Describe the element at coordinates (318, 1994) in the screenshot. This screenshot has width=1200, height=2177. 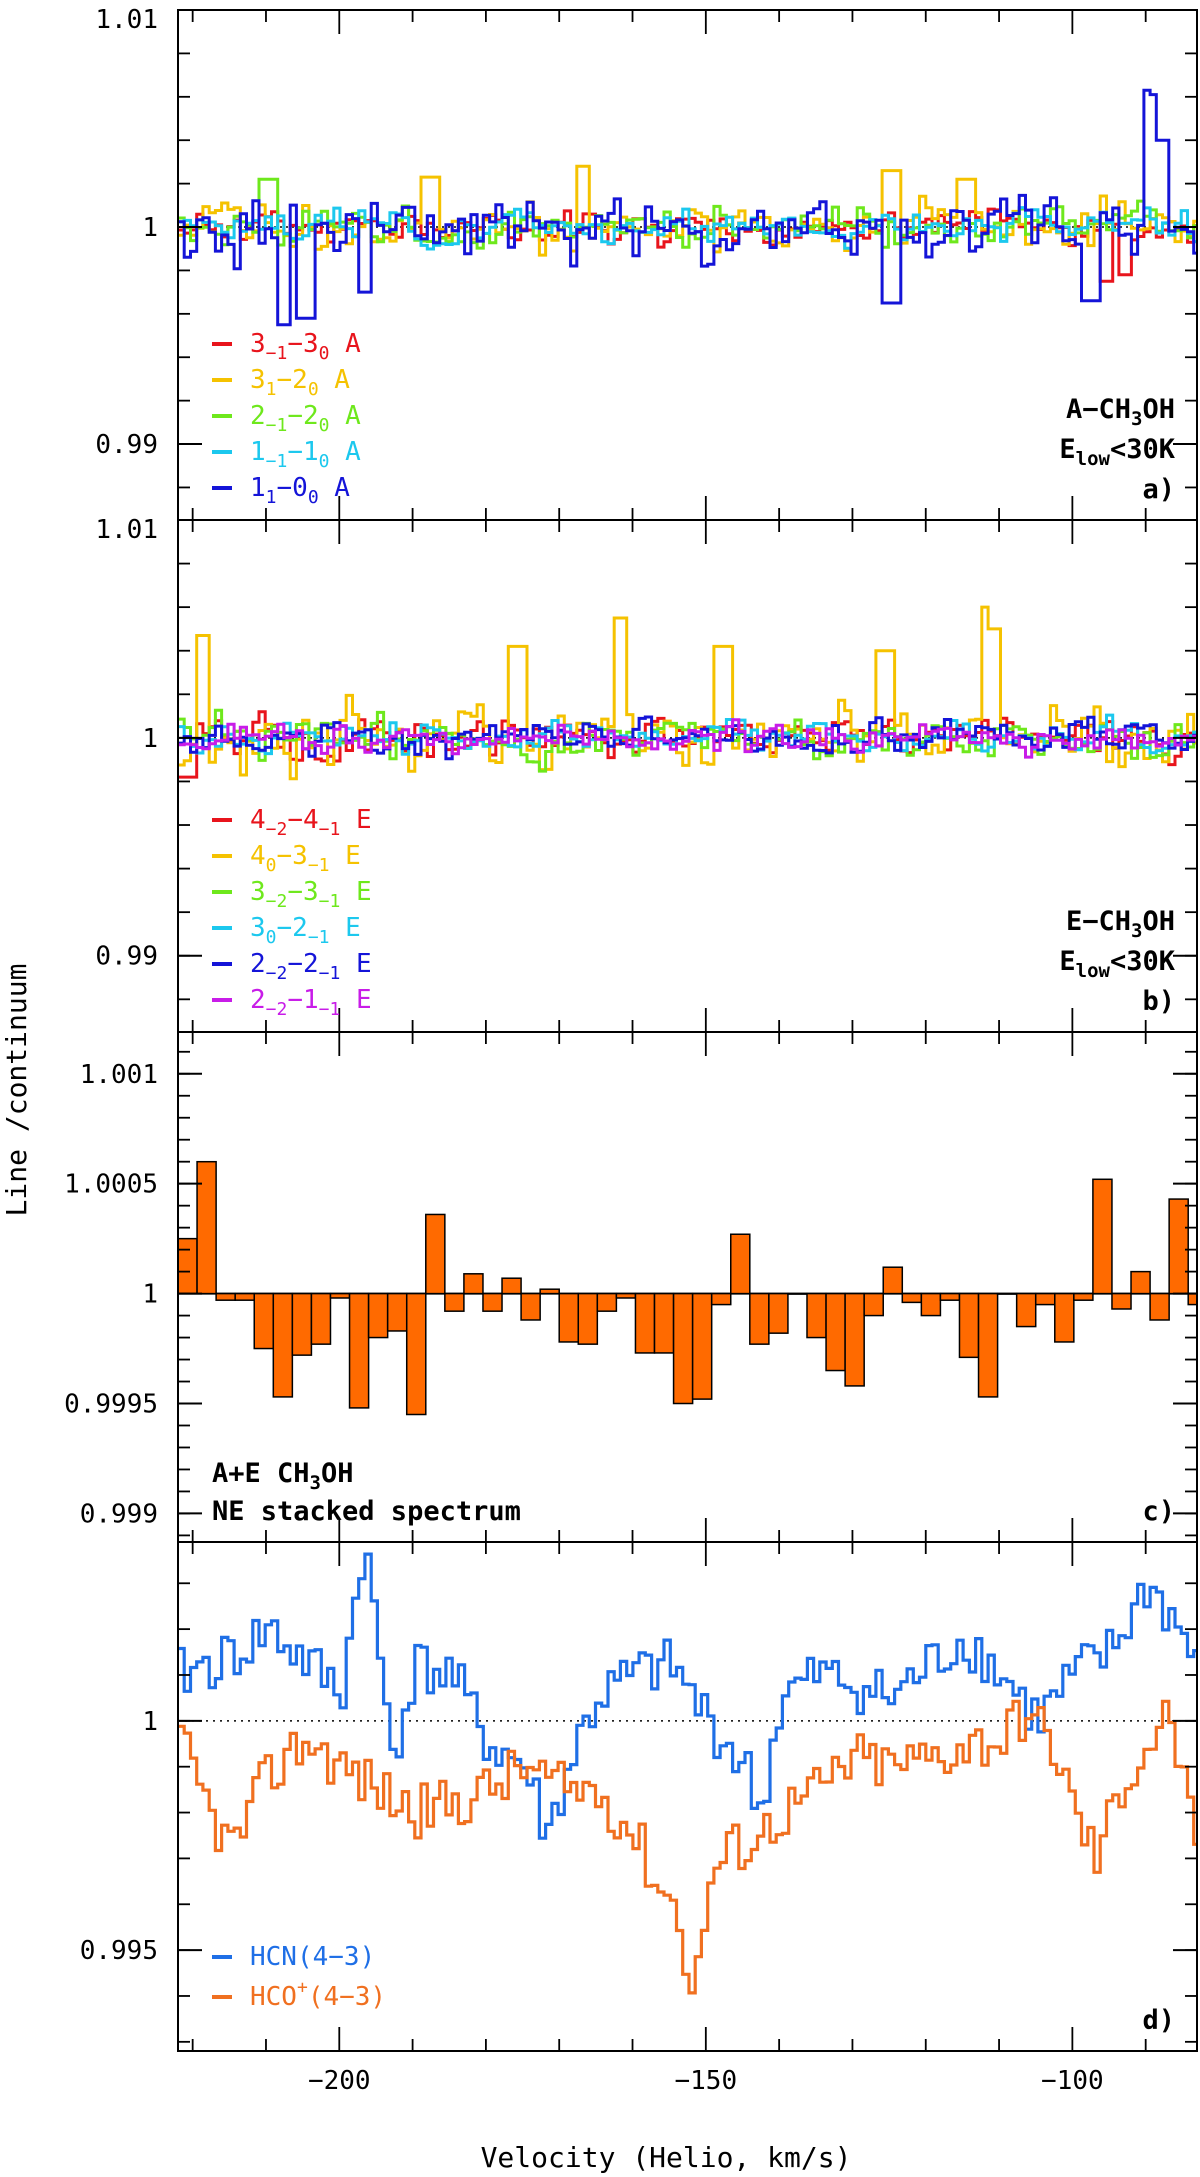
I see `legend-label: HCO+(4−3)` at that location.